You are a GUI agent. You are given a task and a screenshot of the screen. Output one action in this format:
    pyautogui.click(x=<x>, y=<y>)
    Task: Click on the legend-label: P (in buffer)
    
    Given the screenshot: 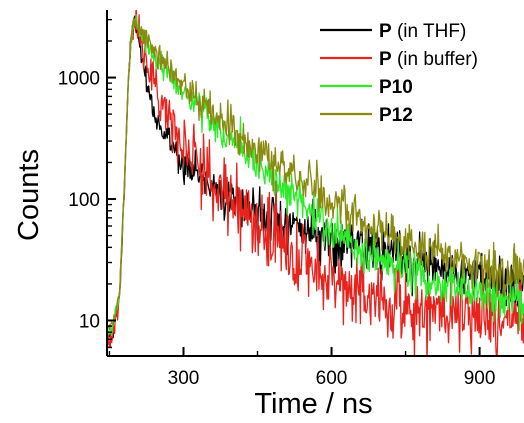 What is the action you would take?
    pyautogui.click(x=428, y=59)
    